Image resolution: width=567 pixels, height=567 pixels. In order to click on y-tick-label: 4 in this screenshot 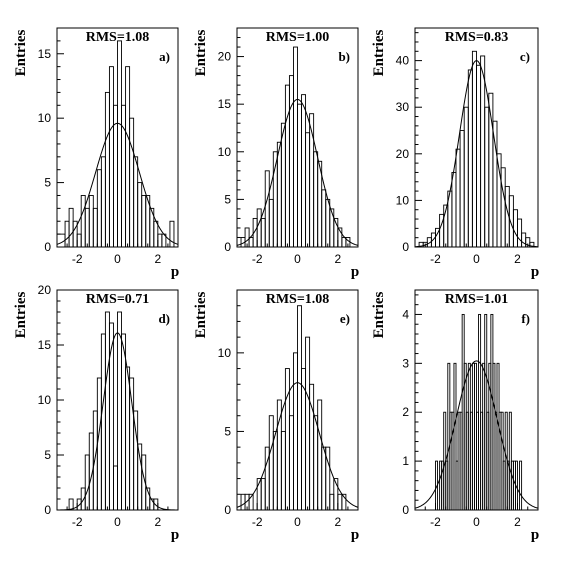, I will do `click(405, 314)`.